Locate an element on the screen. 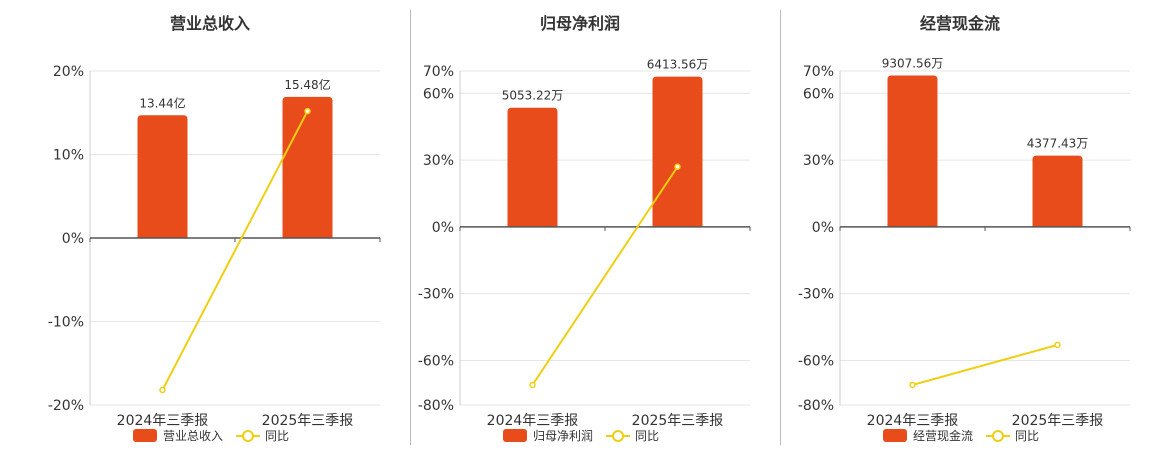 The width and height of the screenshot is (1160, 450). chart-title: 经营现金流 is located at coordinates (960, 23).